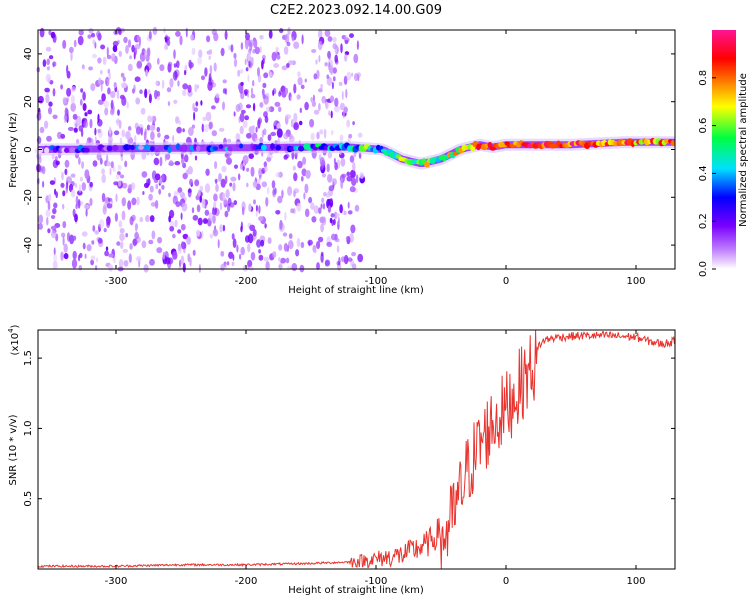  Describe the element at coordinates (703, 78) in the screenshot. I see `colorbar-tick-label: 0.8` at that location.